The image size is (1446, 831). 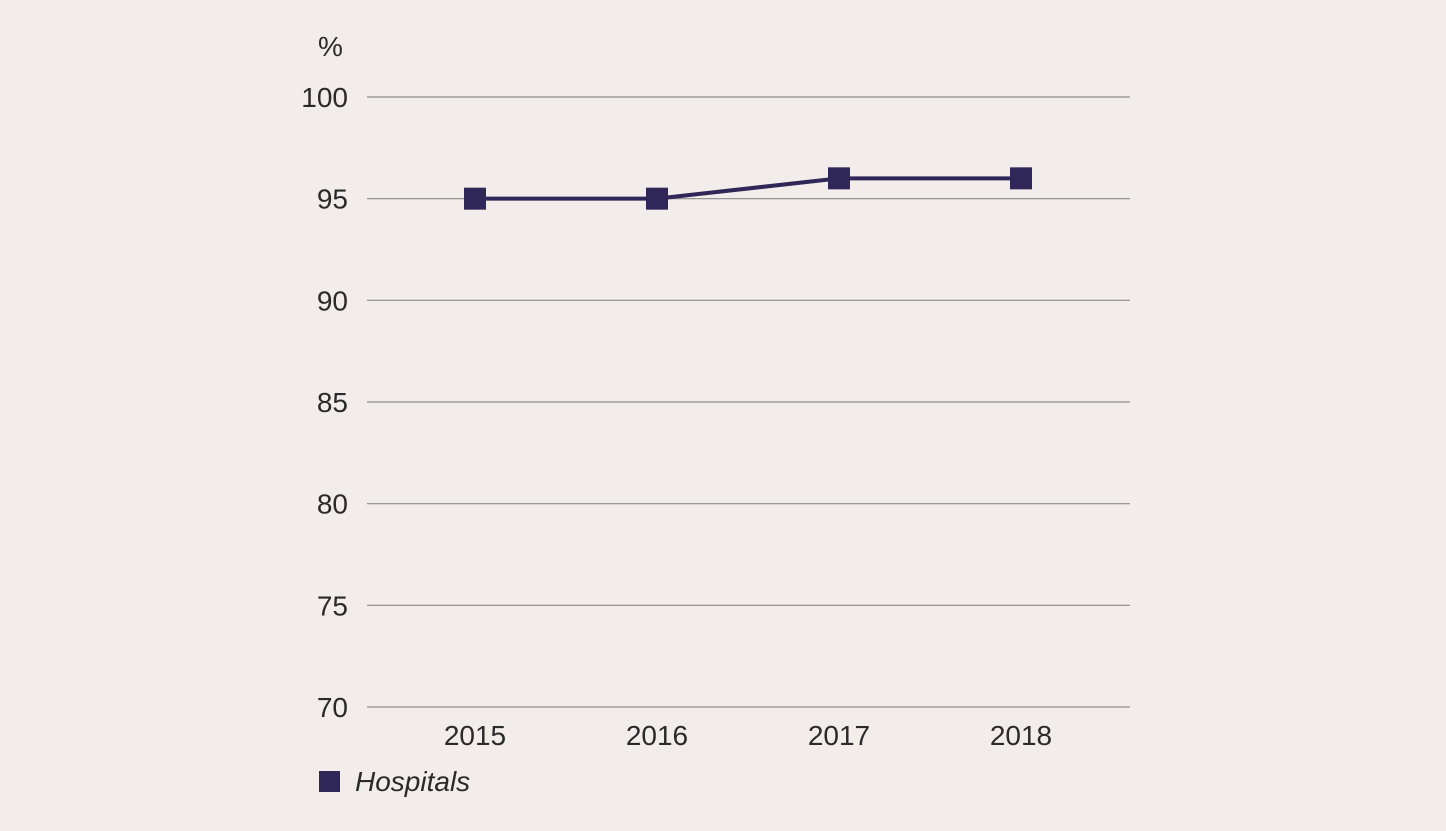 What do you see at coordinates (329, 781) in the screenshot?
I see `legend-swatch-icon` at bounding box center [329, 781].